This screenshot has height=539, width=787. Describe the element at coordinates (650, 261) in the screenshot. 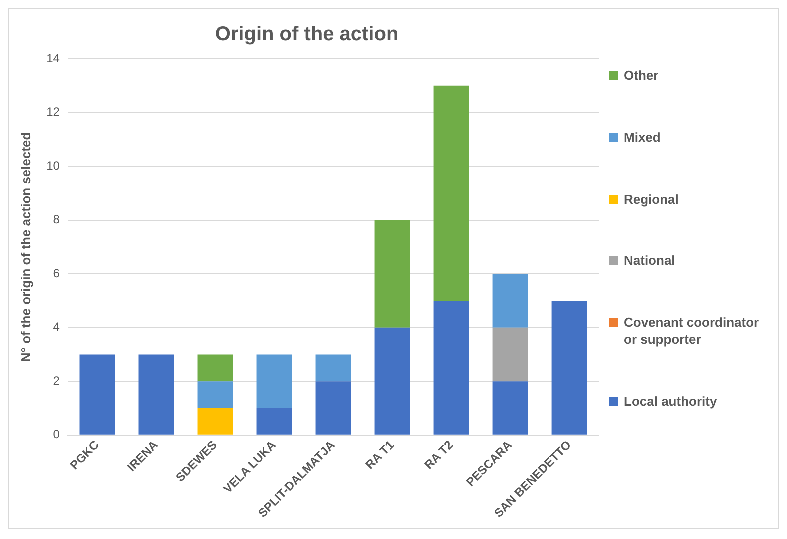

I see `legend-label: National` at that location.